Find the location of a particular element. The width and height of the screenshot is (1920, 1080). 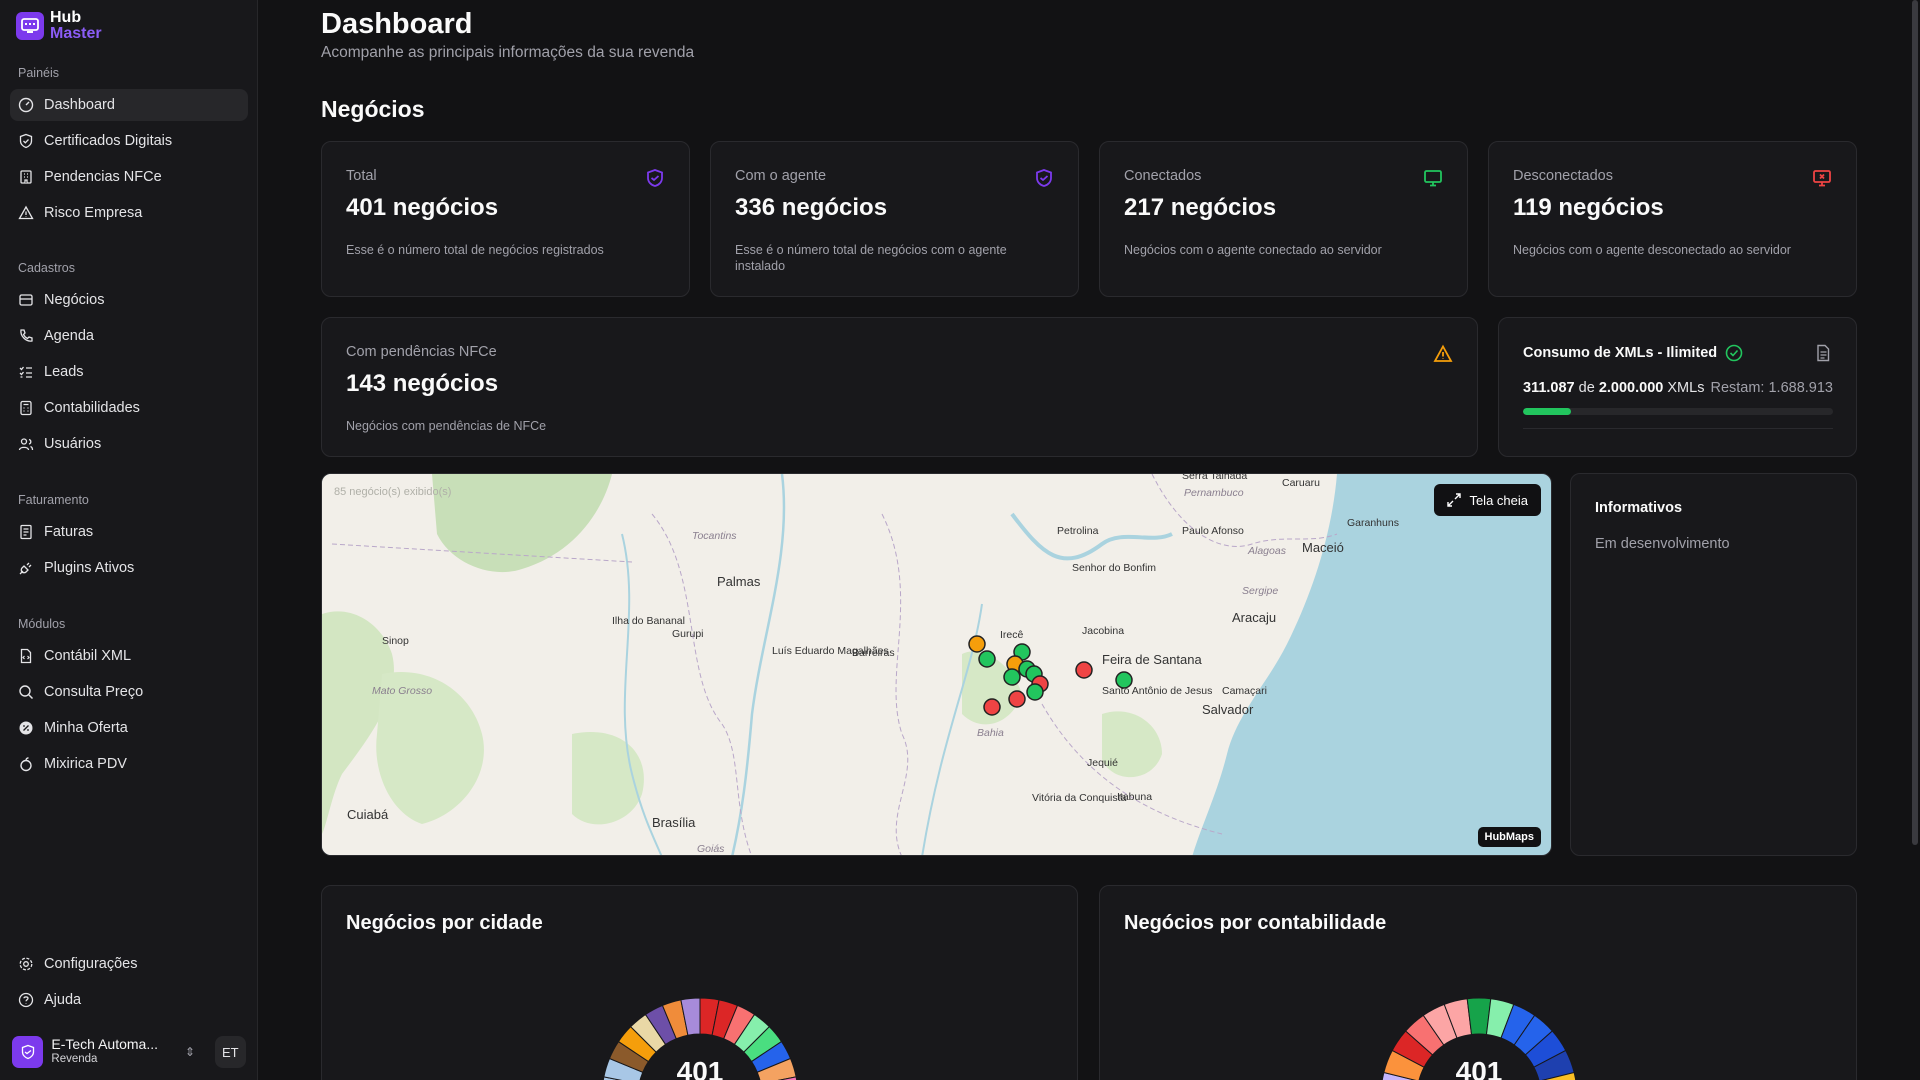

building-icon is located at coordinates (26, 177).